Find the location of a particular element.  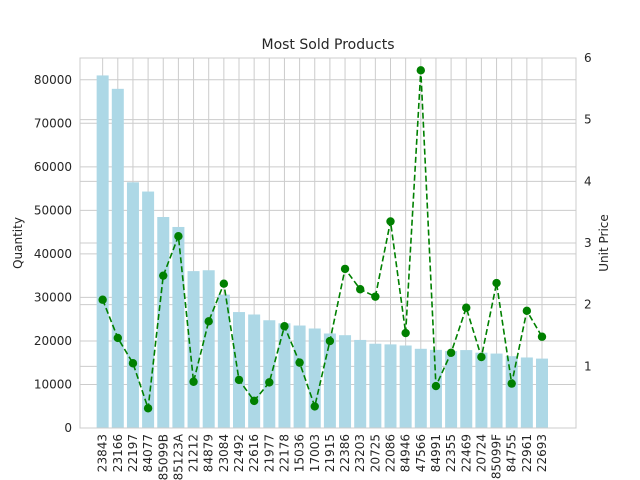

y2-tick-label: 6 is located at coordinates (588, 58).